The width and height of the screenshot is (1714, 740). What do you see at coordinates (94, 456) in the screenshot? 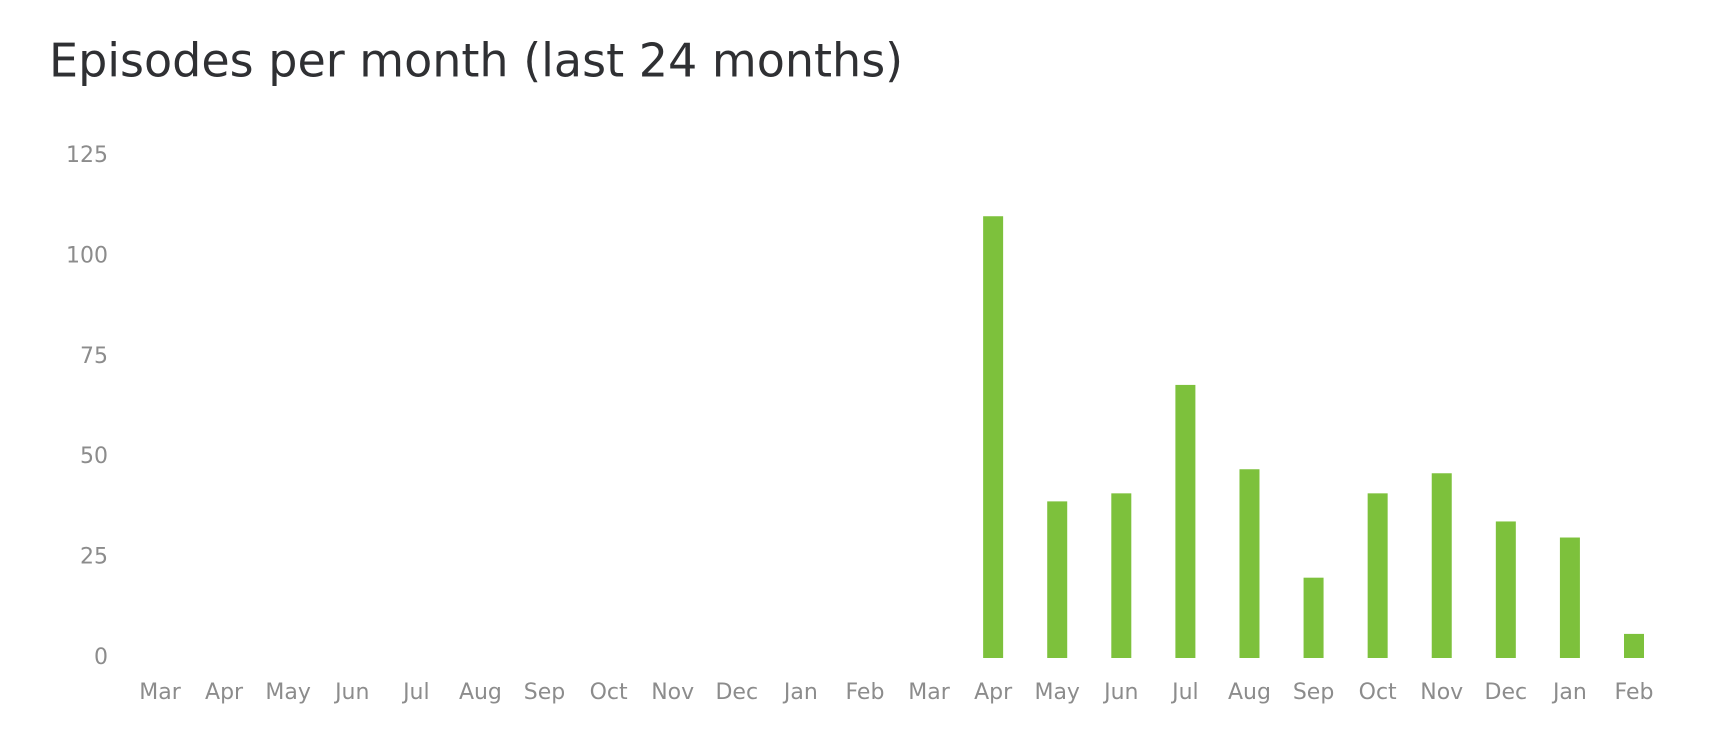
I see `y-tick-label: 50` at bounding box center [94, 456].